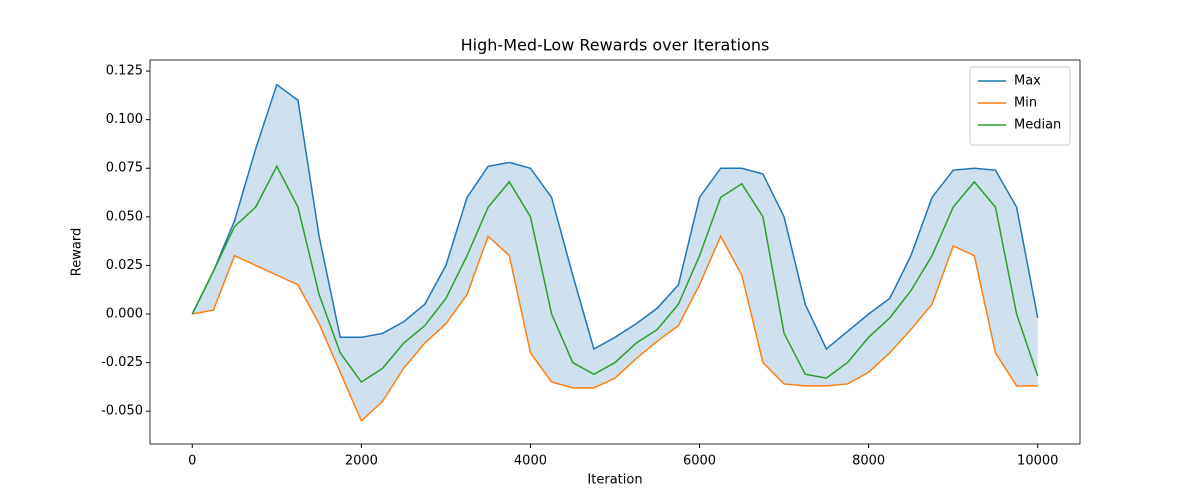 The width and height of the screenshot is (1200, 500). What do you see at coordinates (530, 461) in the screenshot?
I see `x-tick-label: 4000` at bounding box center [530, 461].